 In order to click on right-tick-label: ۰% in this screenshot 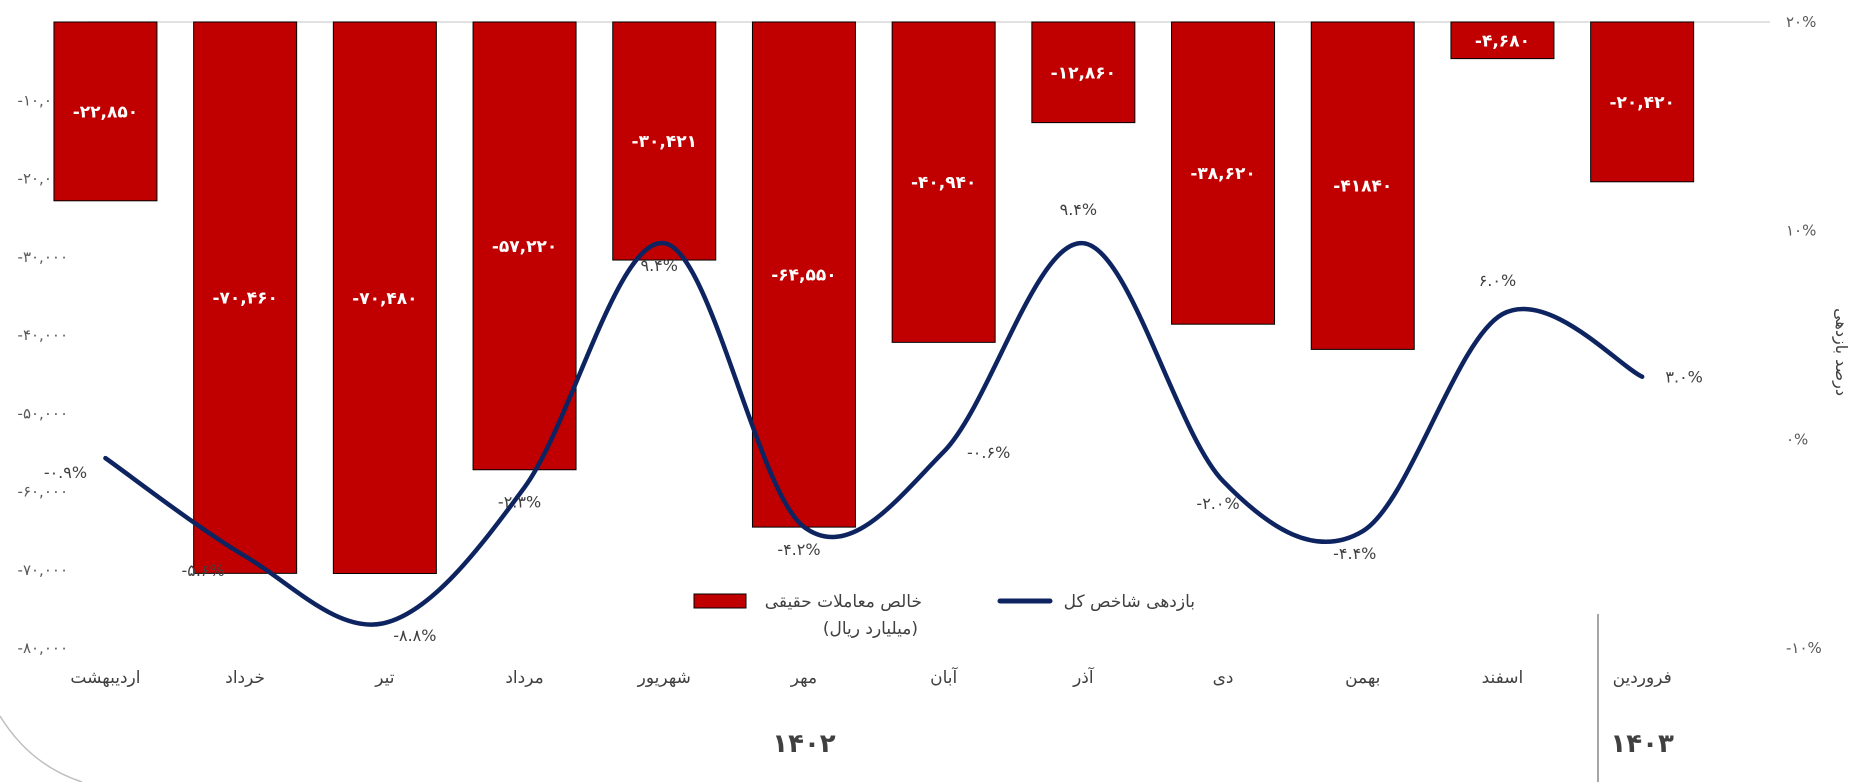, I will do `click(1797, 439)`.